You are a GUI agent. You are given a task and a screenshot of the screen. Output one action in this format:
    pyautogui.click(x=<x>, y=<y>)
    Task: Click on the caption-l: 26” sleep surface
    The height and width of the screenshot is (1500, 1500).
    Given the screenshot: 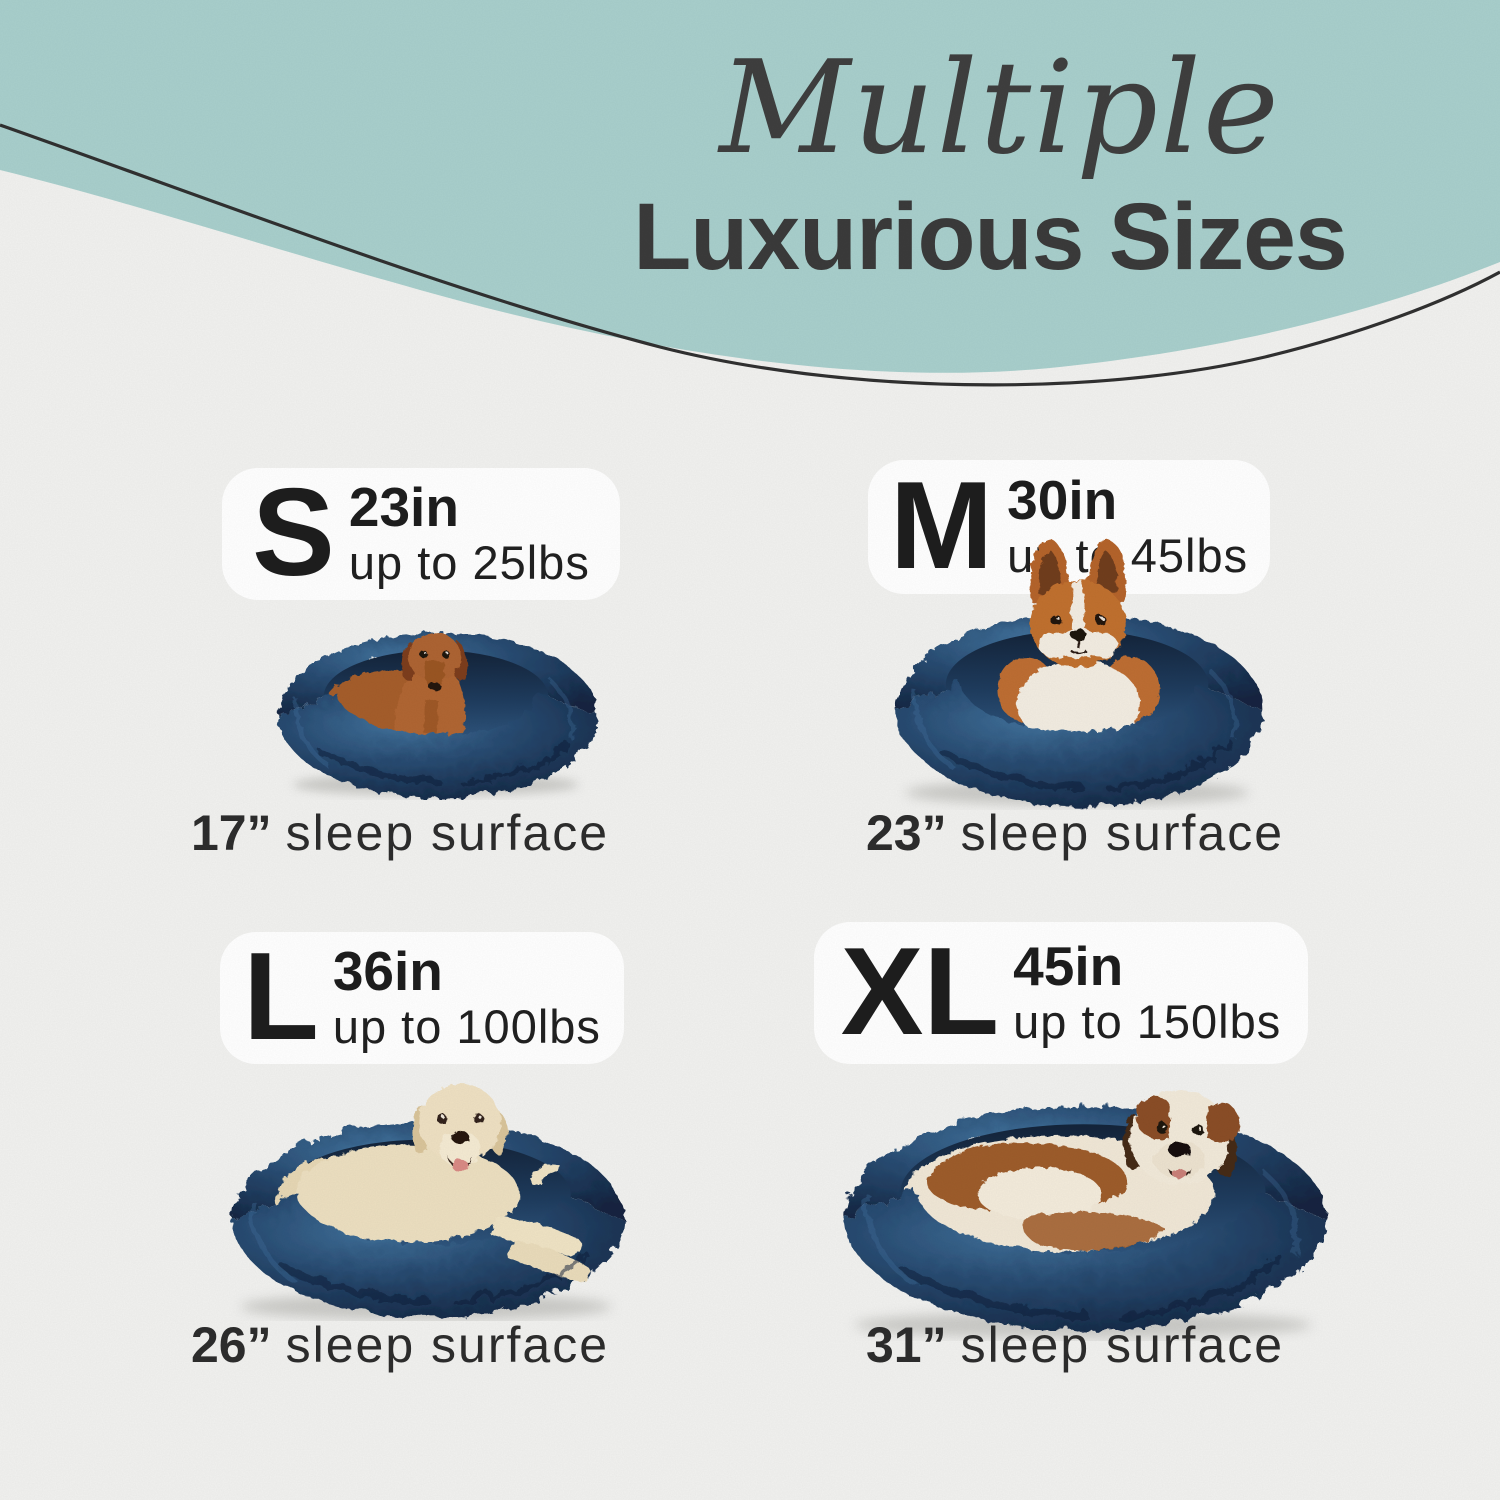 What is the action you would take?
    pyautogui.click(x=400, y=1345)
    